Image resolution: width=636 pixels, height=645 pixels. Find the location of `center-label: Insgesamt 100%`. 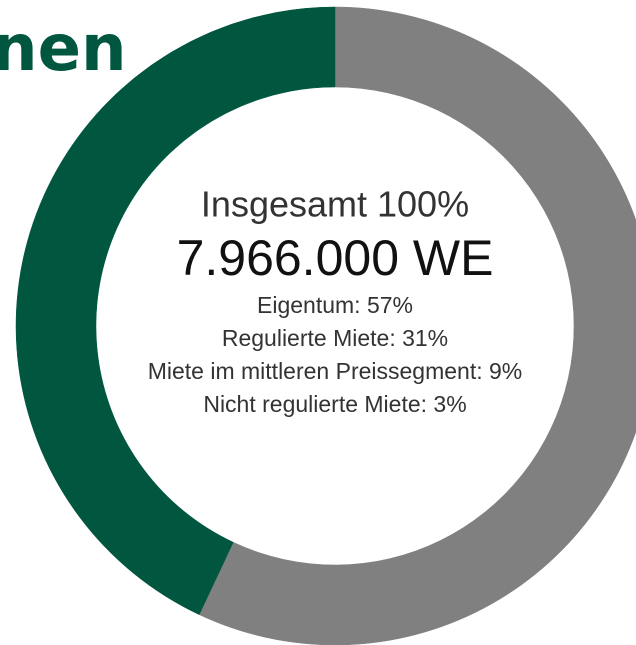

center-label: Insgesamt 100% is located at coordinates (335, 204).